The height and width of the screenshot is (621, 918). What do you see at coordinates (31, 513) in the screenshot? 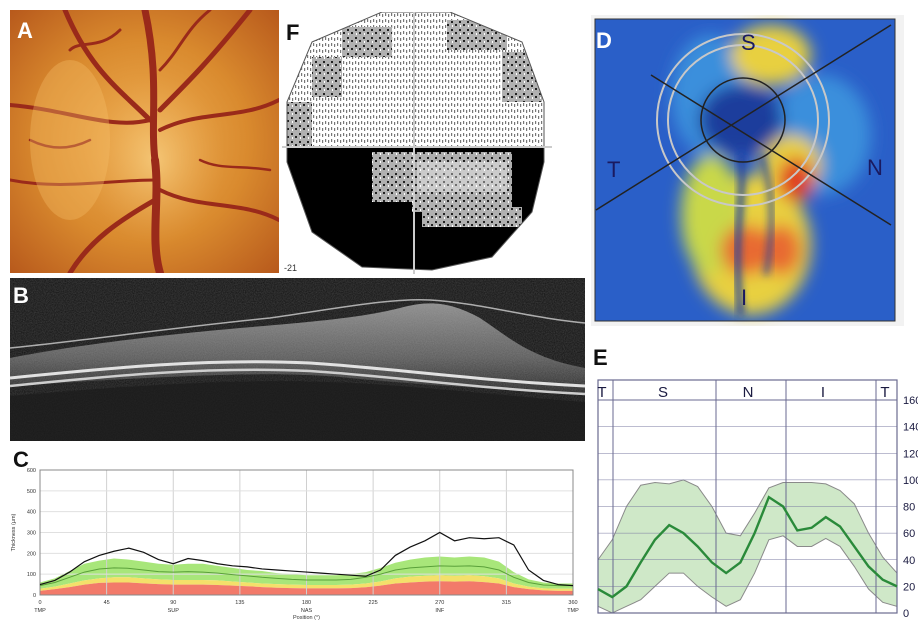
I see `y-tick-label: 400` at bounding box center [31, 513].